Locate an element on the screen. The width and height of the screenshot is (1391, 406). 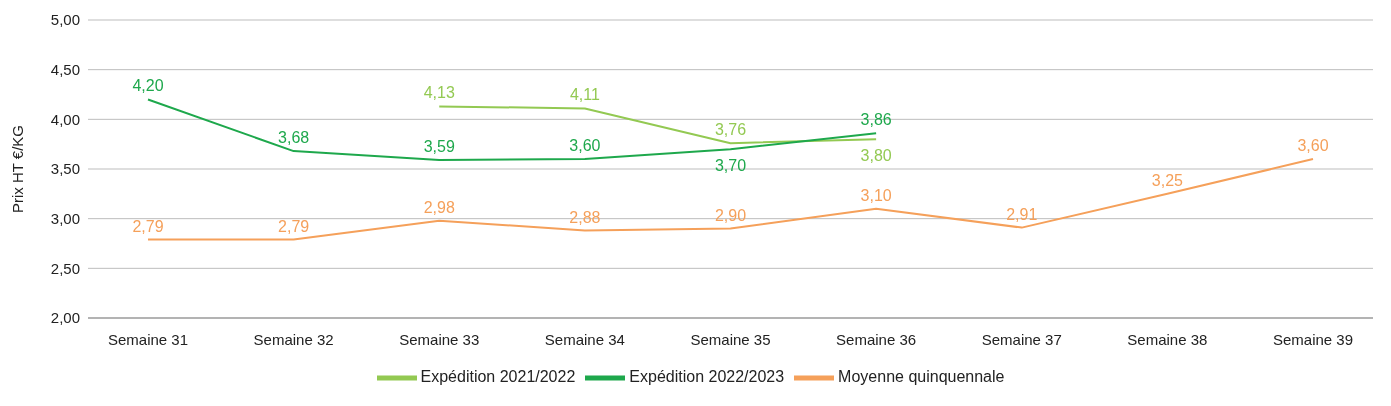
x-tick-label: Semaine 33 is located at coordinates (439, 339).